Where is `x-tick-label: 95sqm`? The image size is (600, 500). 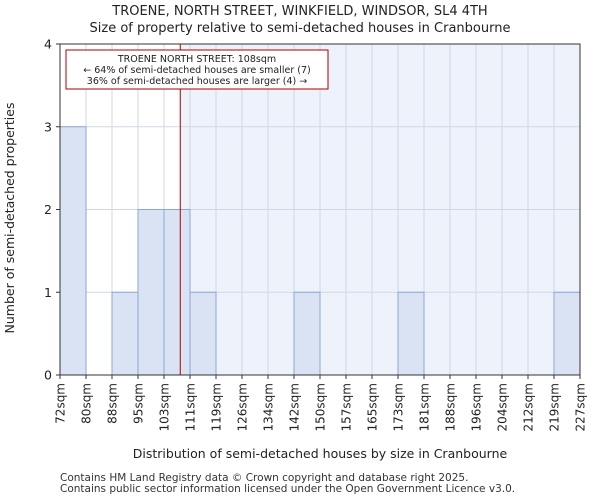
x-tick-label: 95sqm is located at coordinates (139, 403).